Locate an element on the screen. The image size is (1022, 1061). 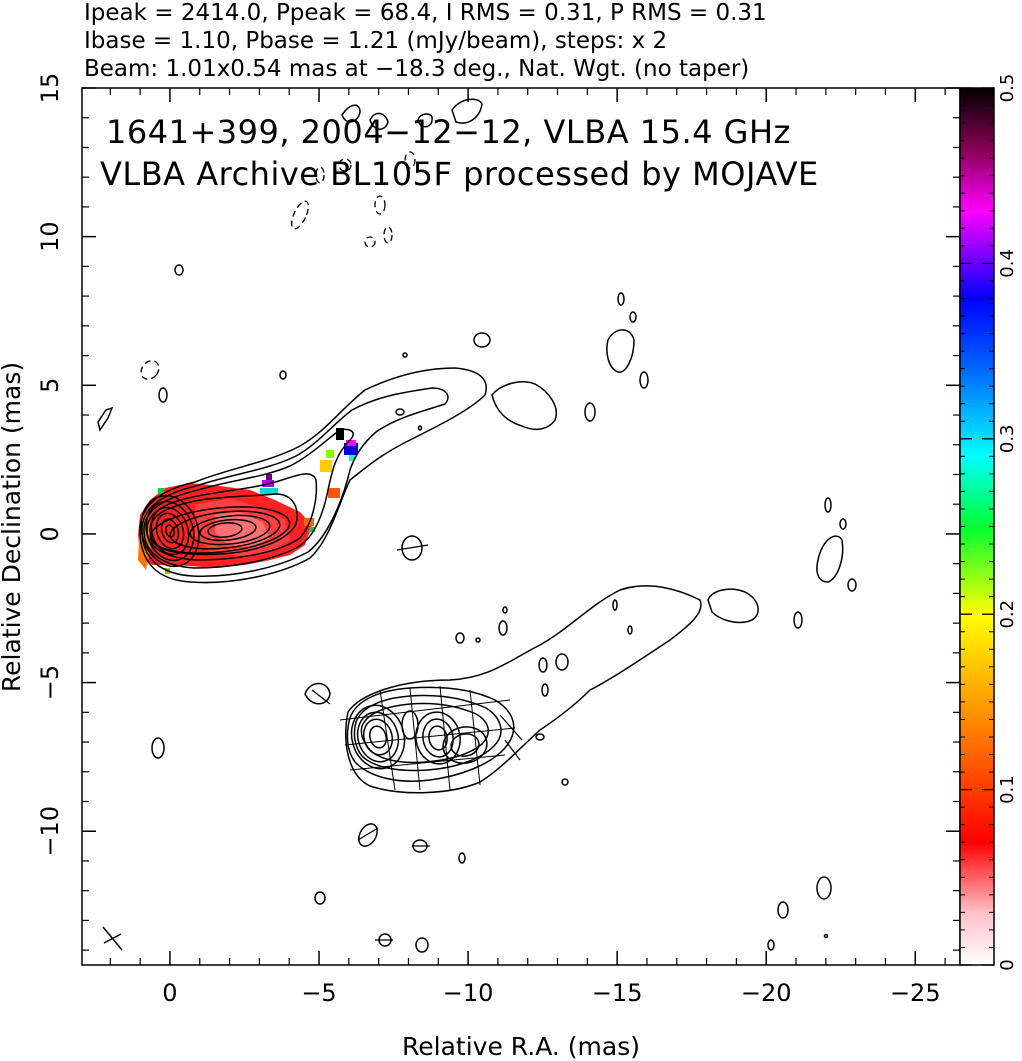
y-tick-label: 10 is located at coordinates (50, 236).